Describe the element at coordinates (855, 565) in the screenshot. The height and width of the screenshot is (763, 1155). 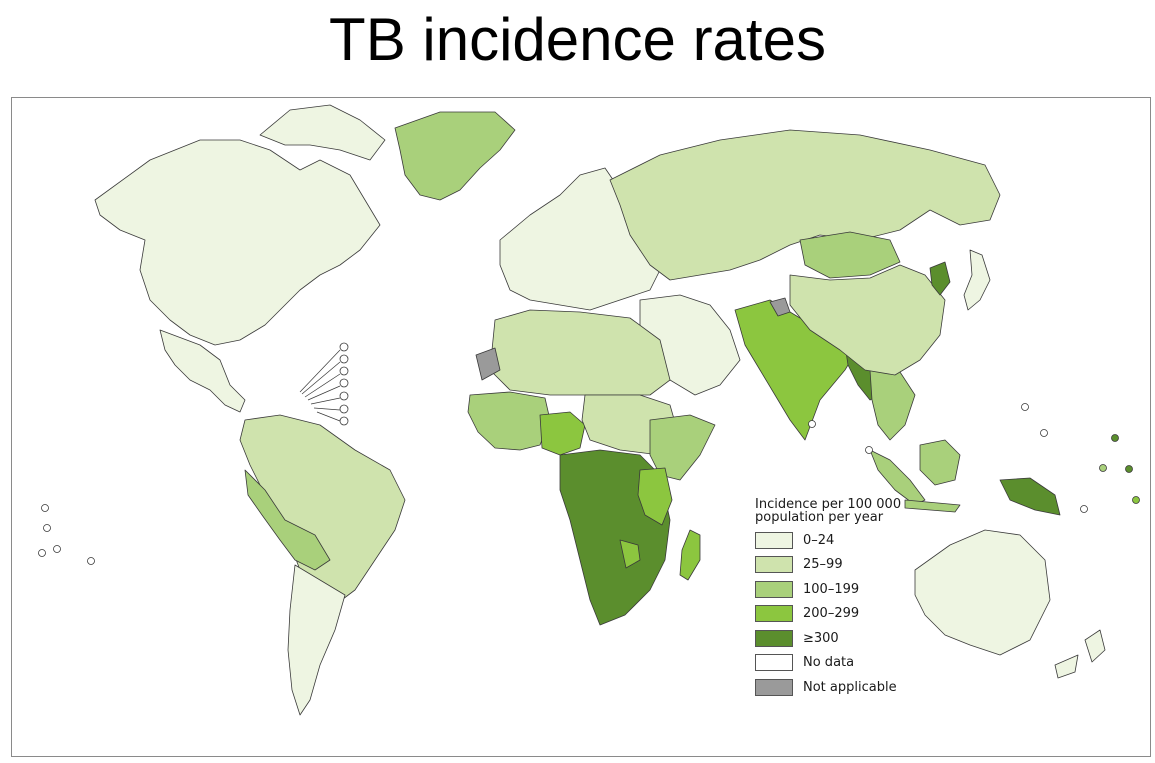
I see `legend-item: 25–99` at that location.